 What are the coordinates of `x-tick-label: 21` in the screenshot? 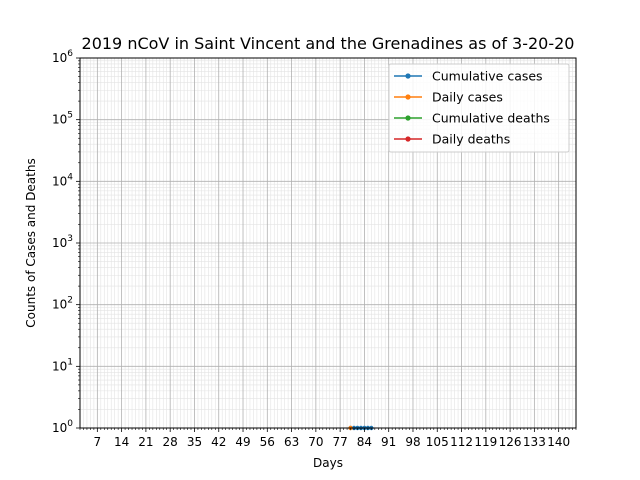 It's located at (145, 442).